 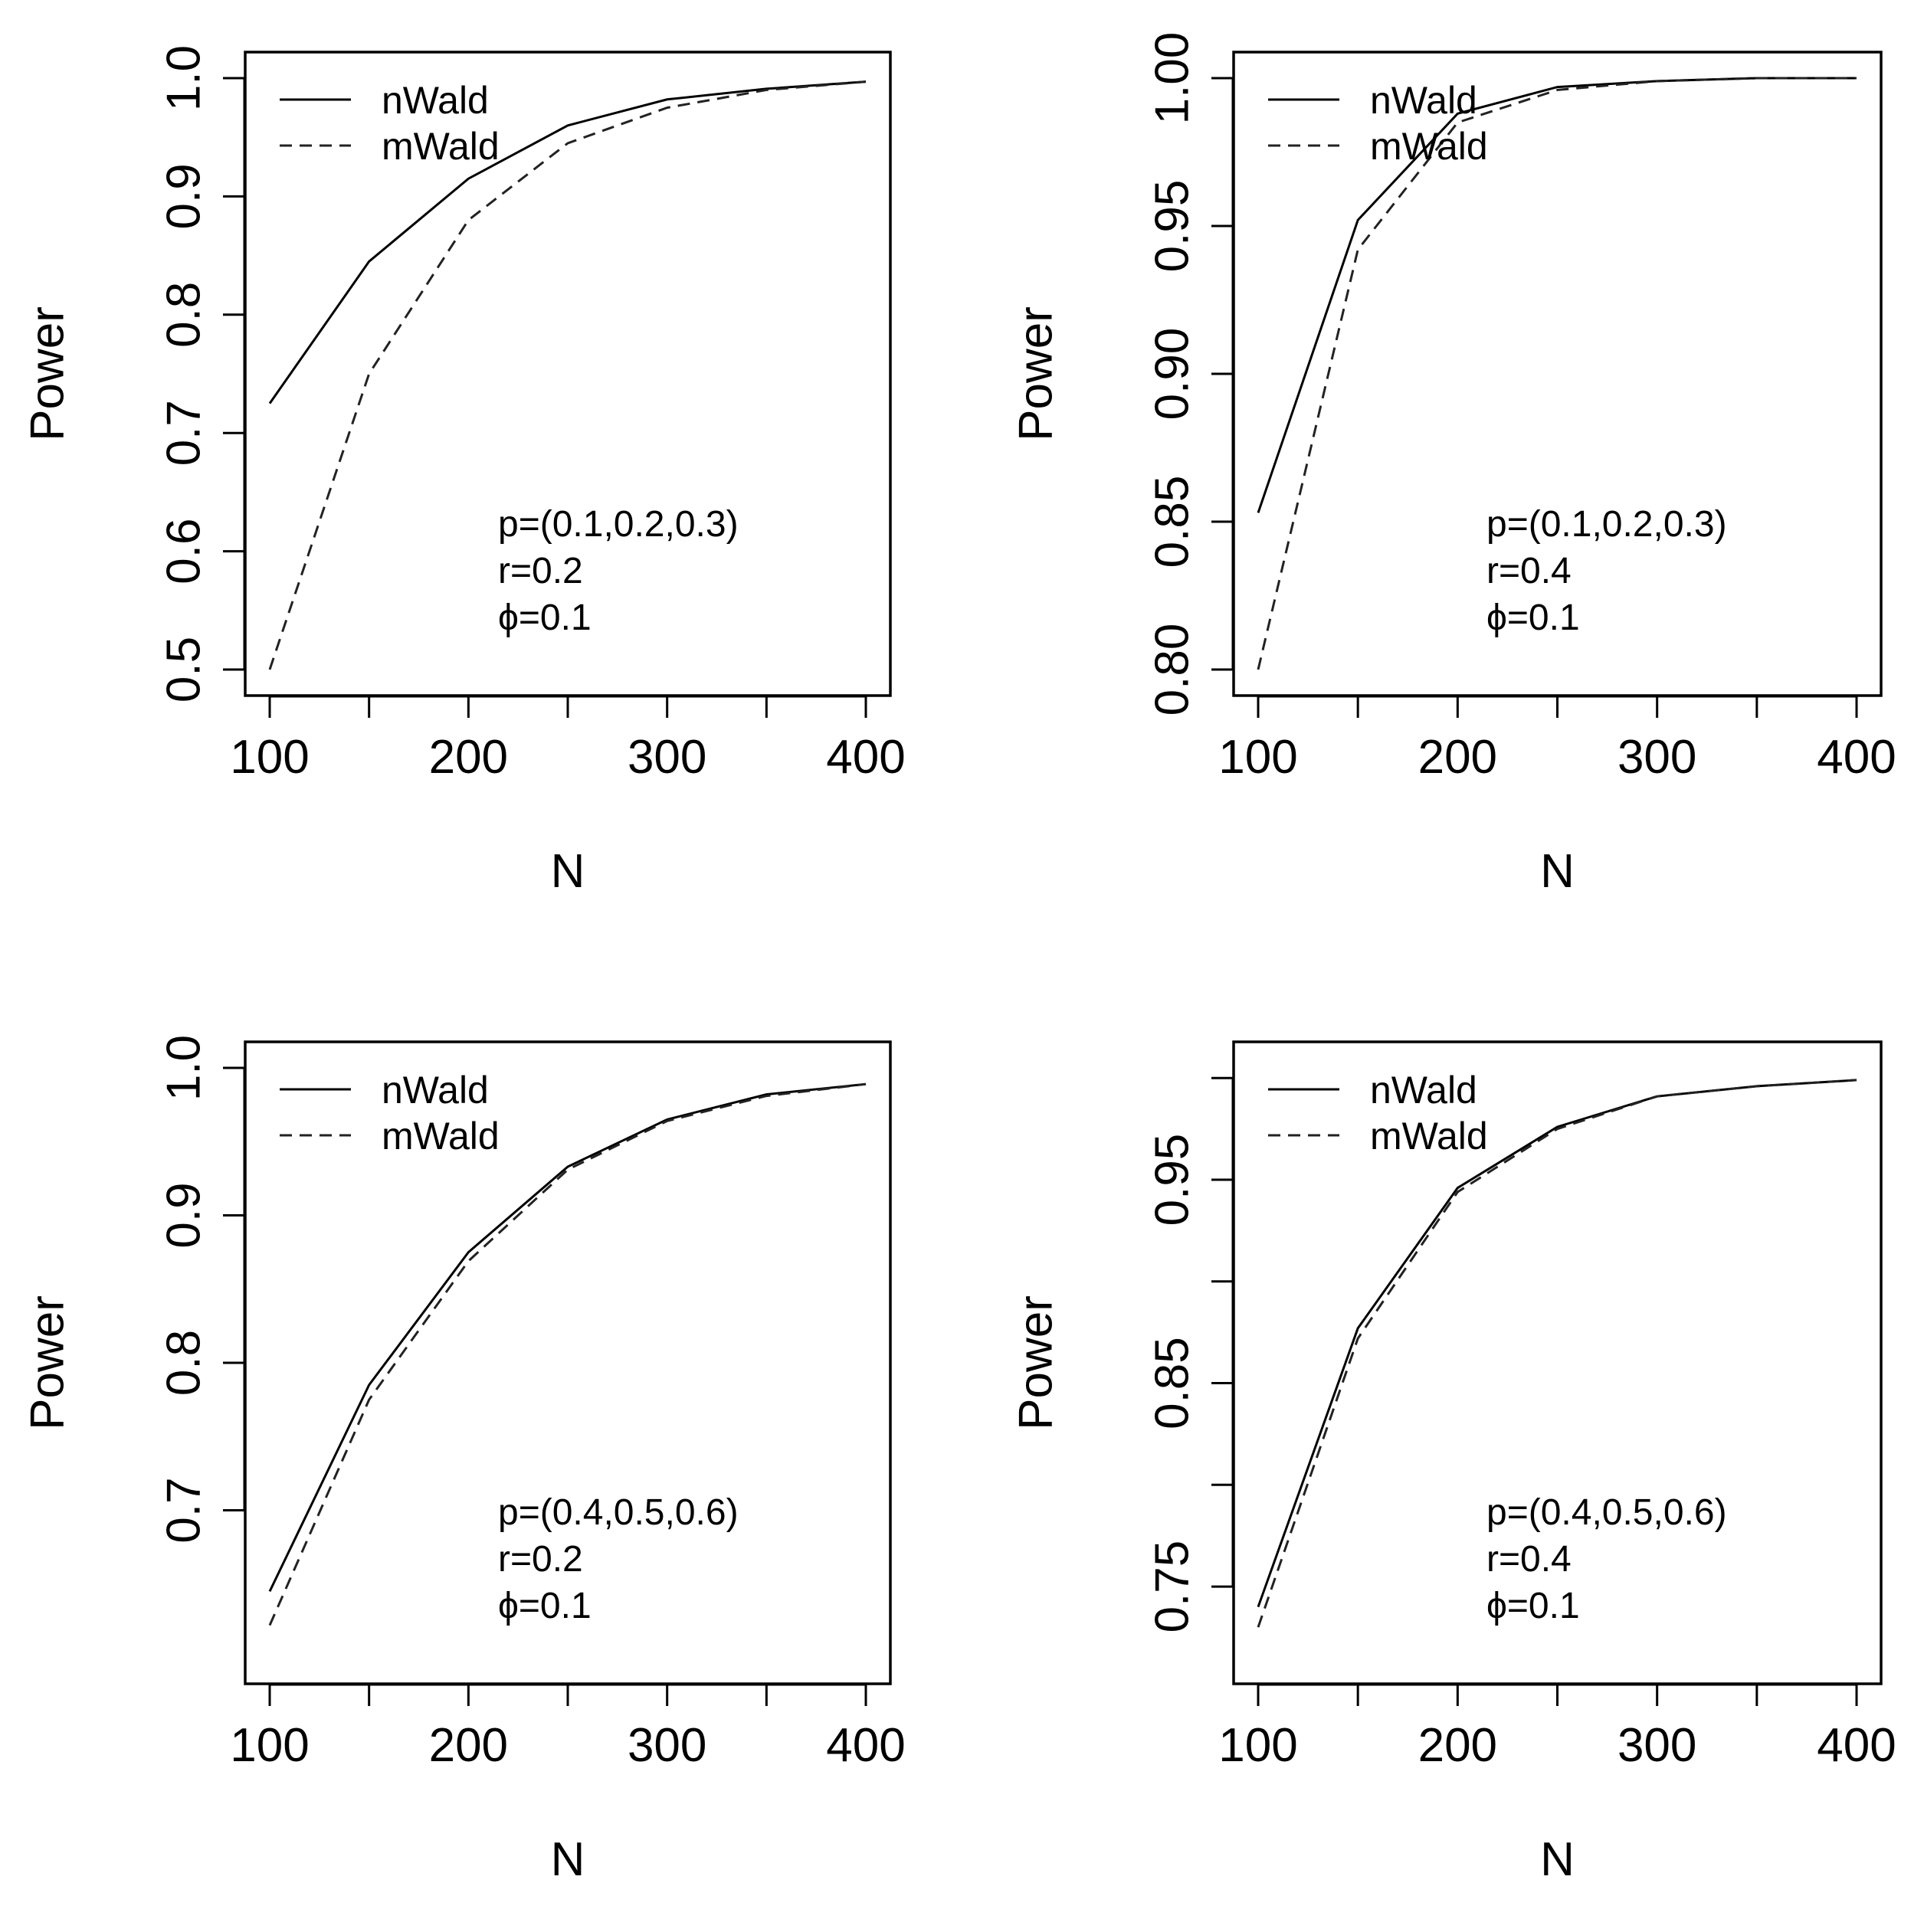 What do you see at coordinates (1607, 1559) in the screenshot?
I see `parameter-annotation: p=(0.4,0.5,0.6) r=0.4 ϕ=0.1` at bounding box center [1607, 1559].